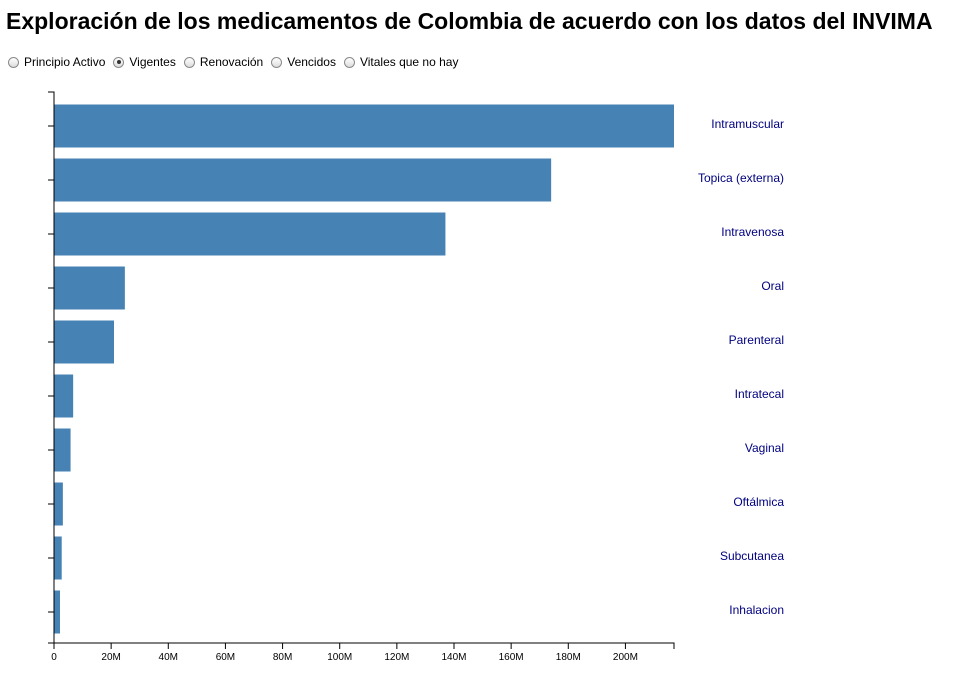 This screenshot has height=673, width=977. Describe the element at coordinates (772, 286) in the screenshot. I see `category-label: Oral` at that location.